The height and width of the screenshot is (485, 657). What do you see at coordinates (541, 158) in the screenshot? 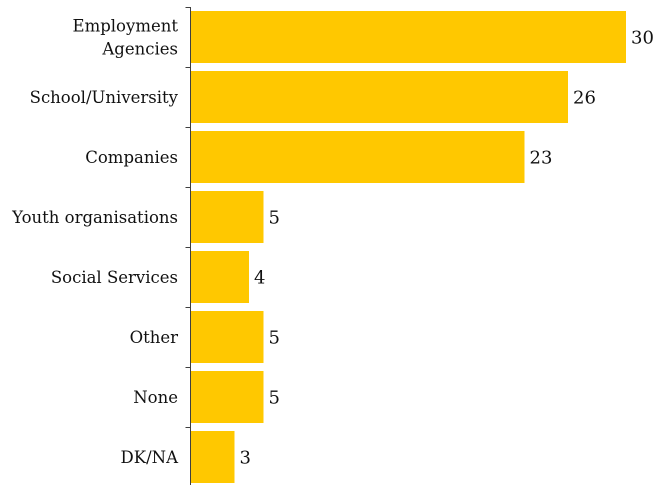
I see `data-label-companies: 23` at bounding box center [541, 158].